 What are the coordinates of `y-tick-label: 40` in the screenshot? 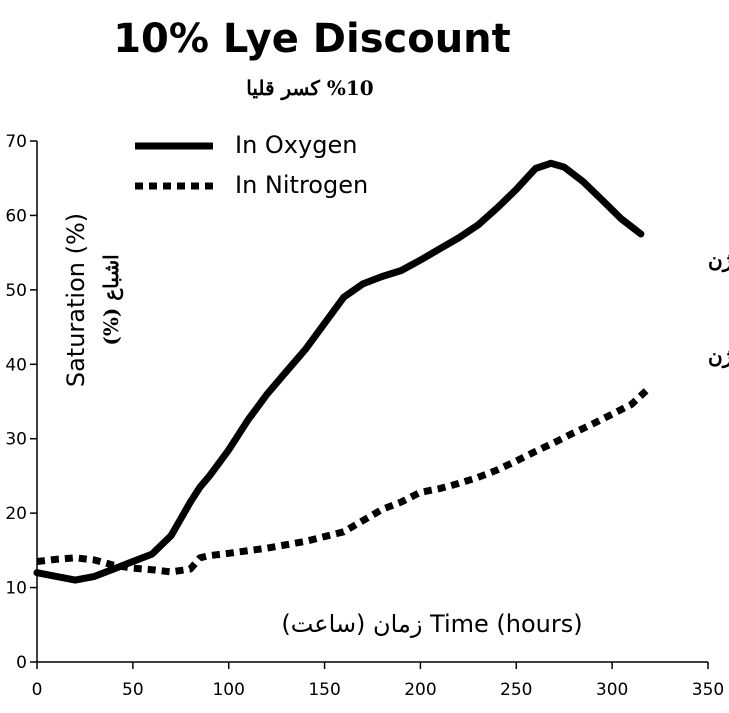 It's located at (16, 365).